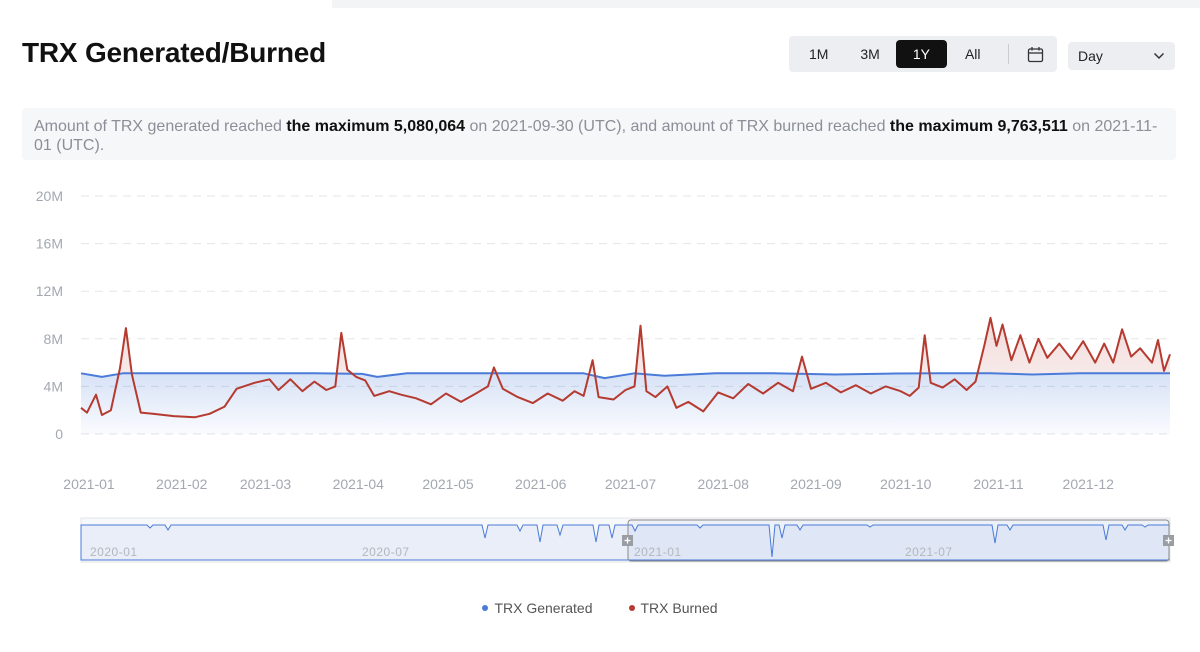 This screenshot has width=1200, height=652. I want to click on range-button-1m: 1M, so click(818, 54).